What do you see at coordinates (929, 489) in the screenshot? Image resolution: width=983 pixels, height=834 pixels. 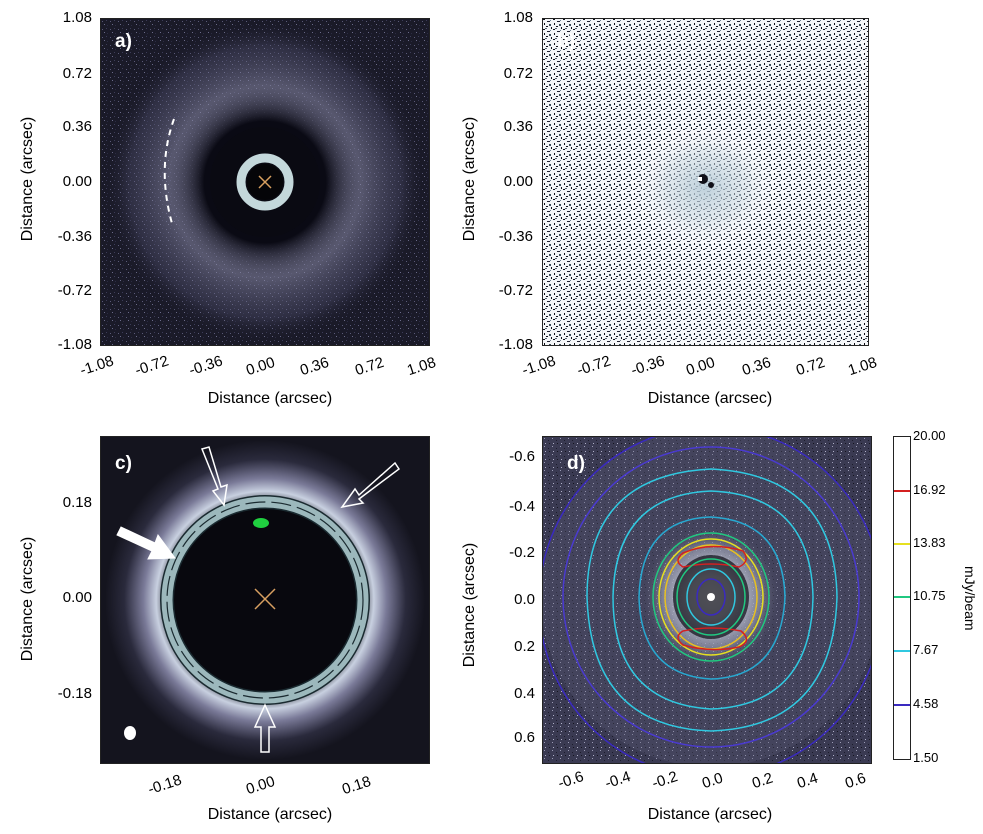 I see `colorbar-tick: 16.92` at bounding box center [929, 489].